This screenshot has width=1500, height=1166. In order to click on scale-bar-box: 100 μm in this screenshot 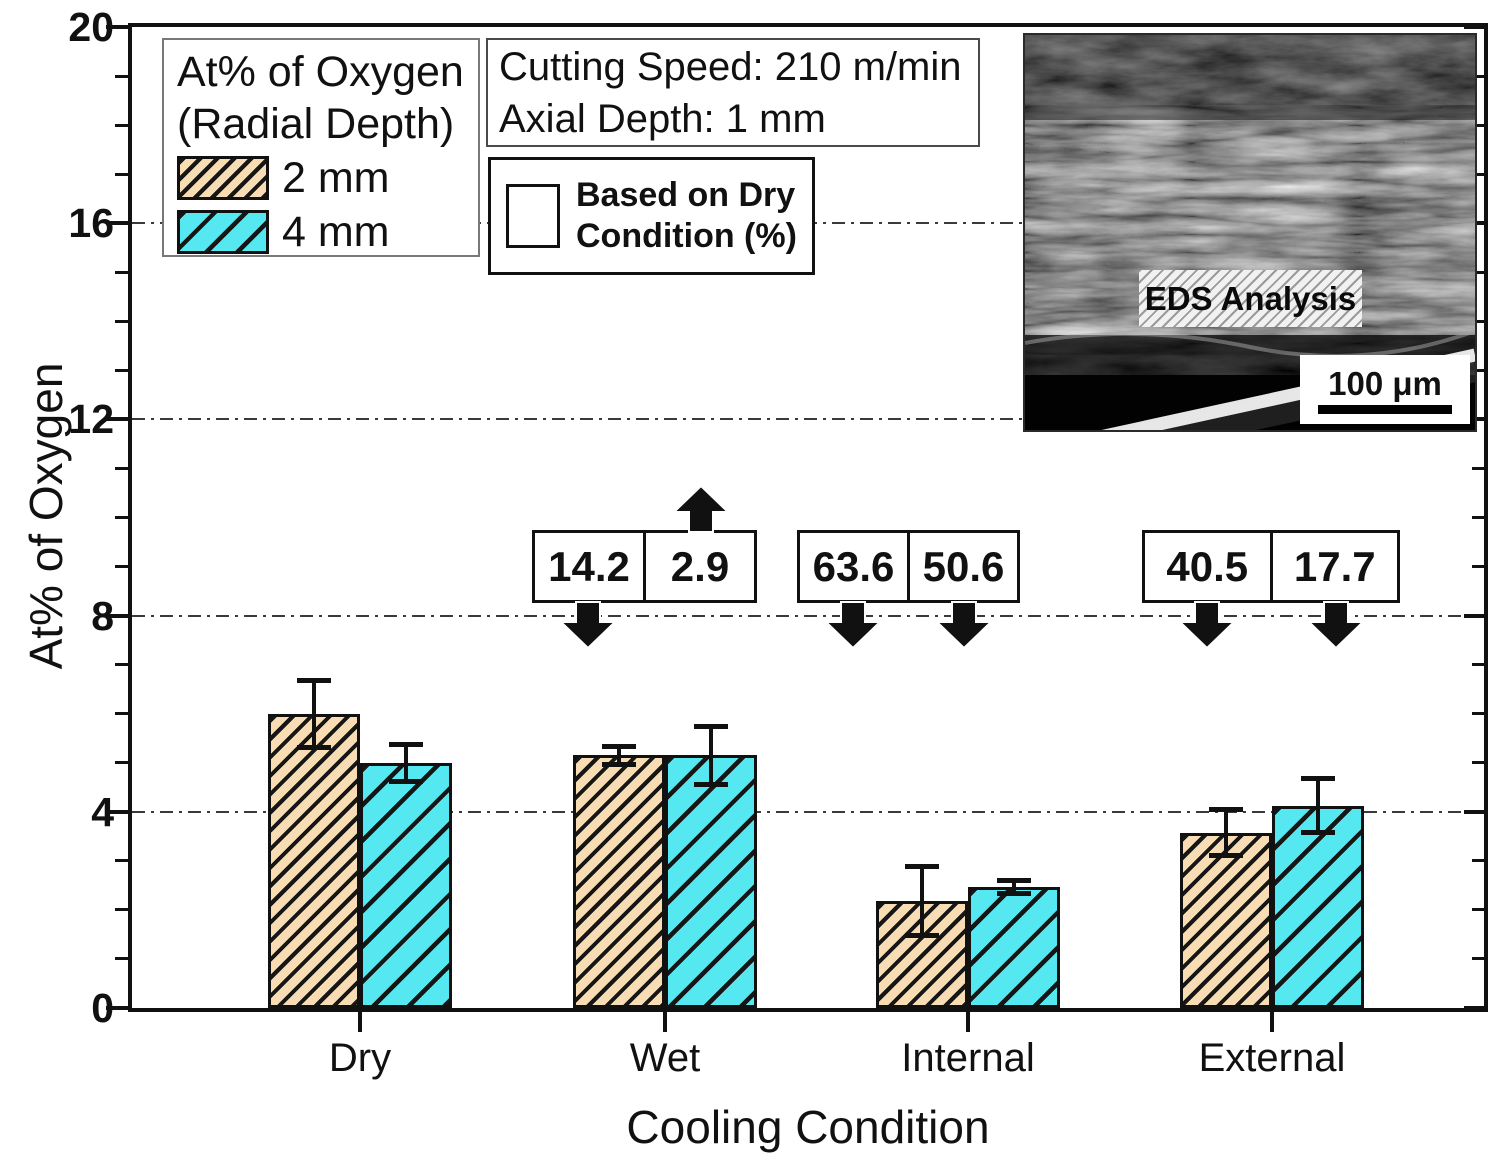, I will do `click(1385, 389)`.